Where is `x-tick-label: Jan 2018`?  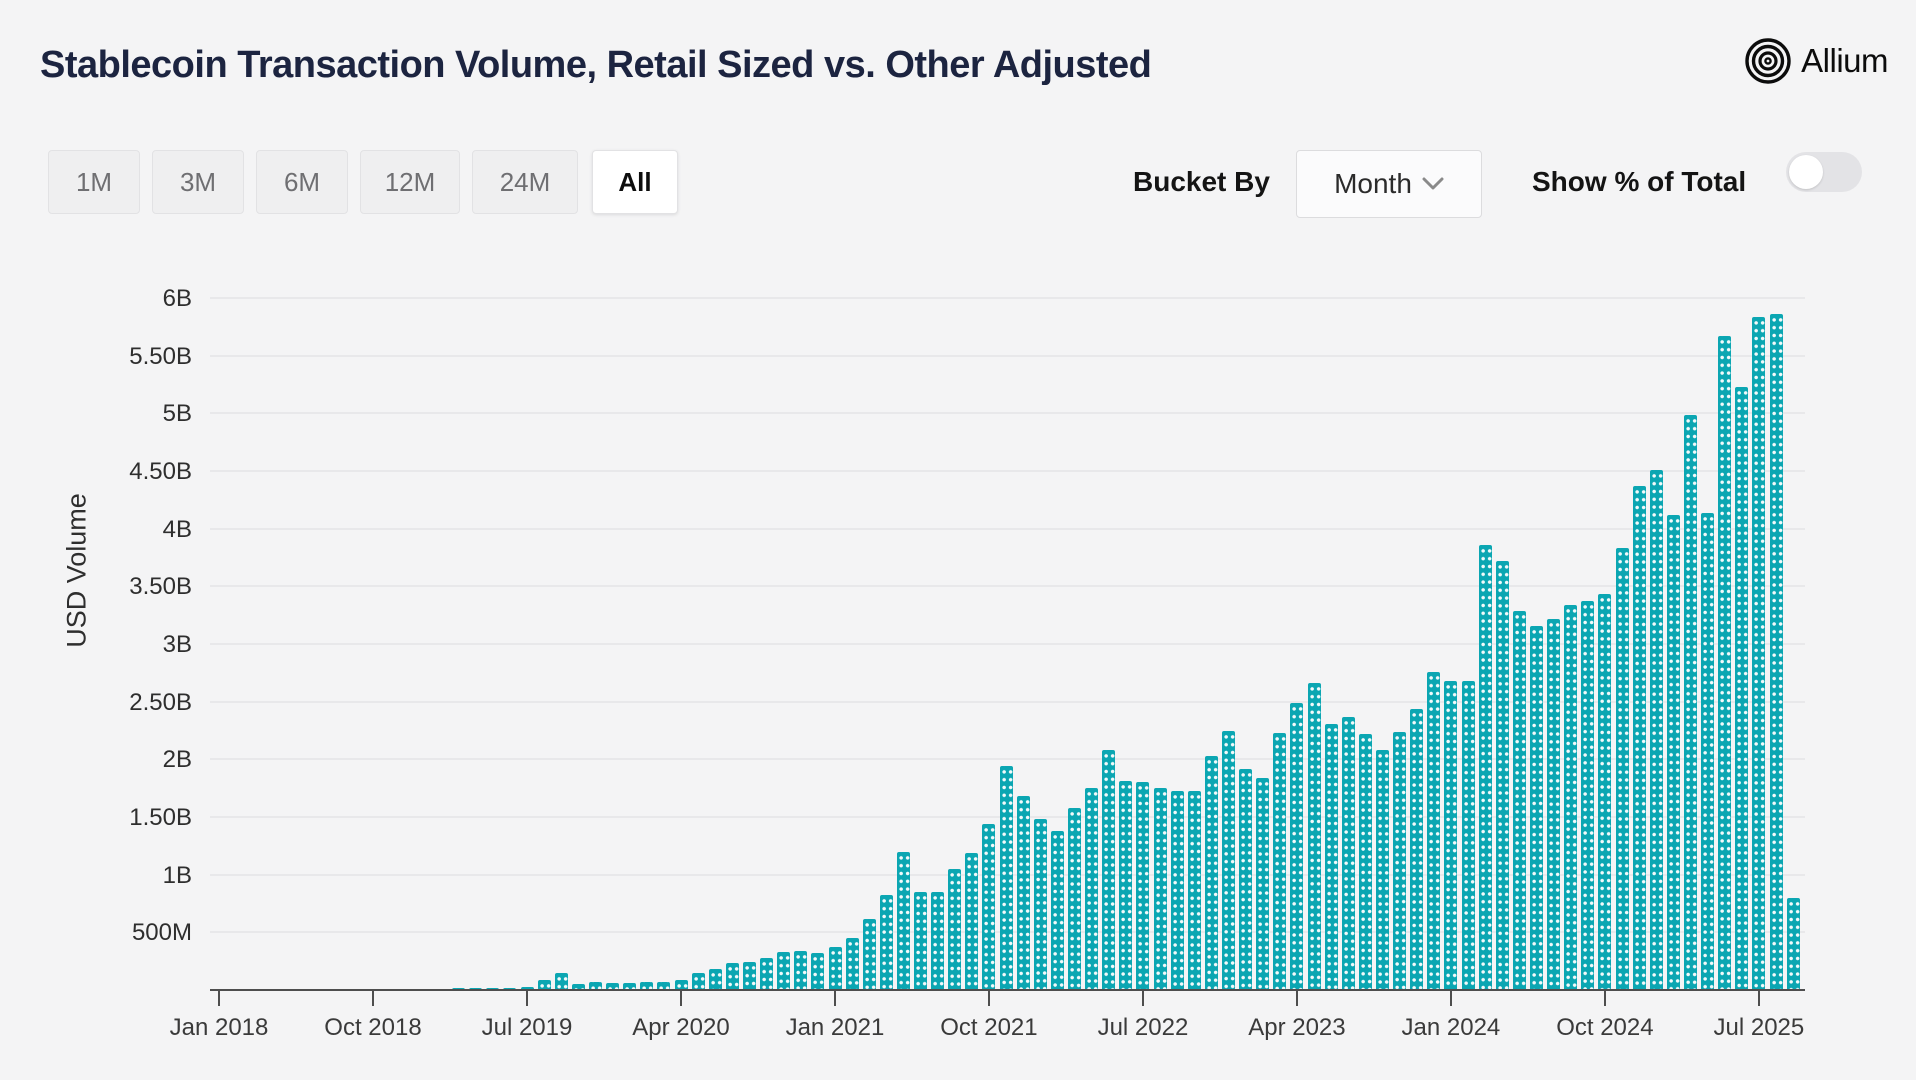 x-tick-label: Jan 2018 is located at coordinates (219, 1027).